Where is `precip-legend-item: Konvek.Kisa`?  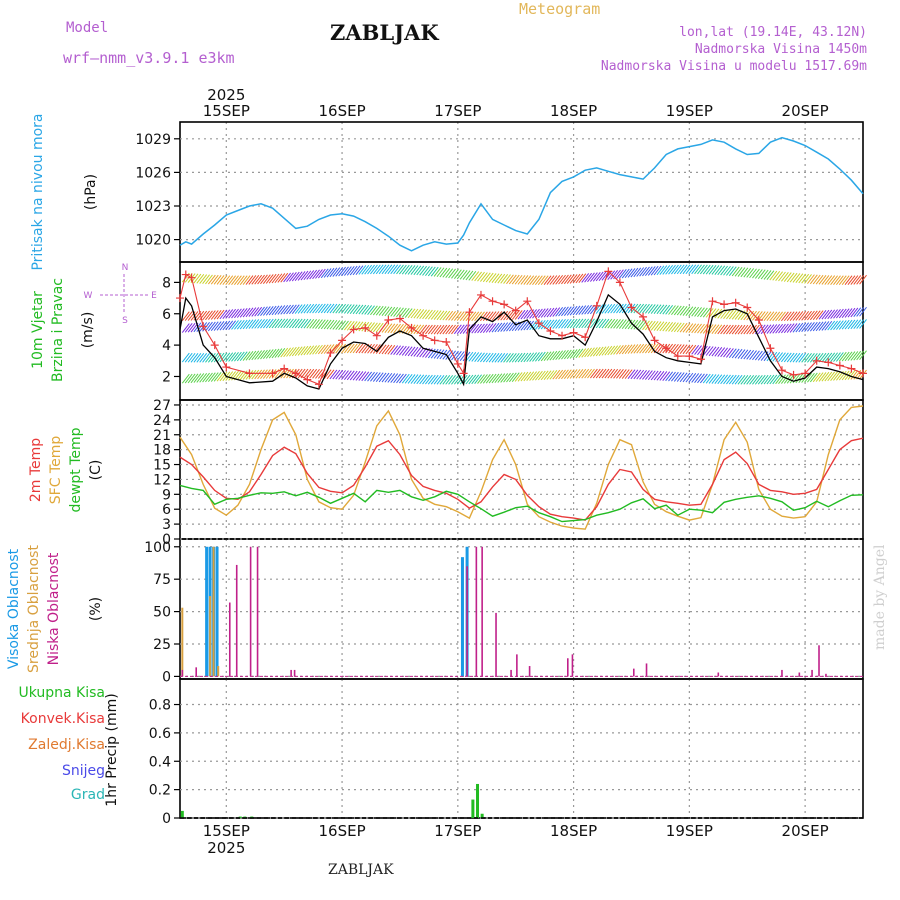 precip-legend-item: Konvek.Kisa is located at coordinates (63, 719).